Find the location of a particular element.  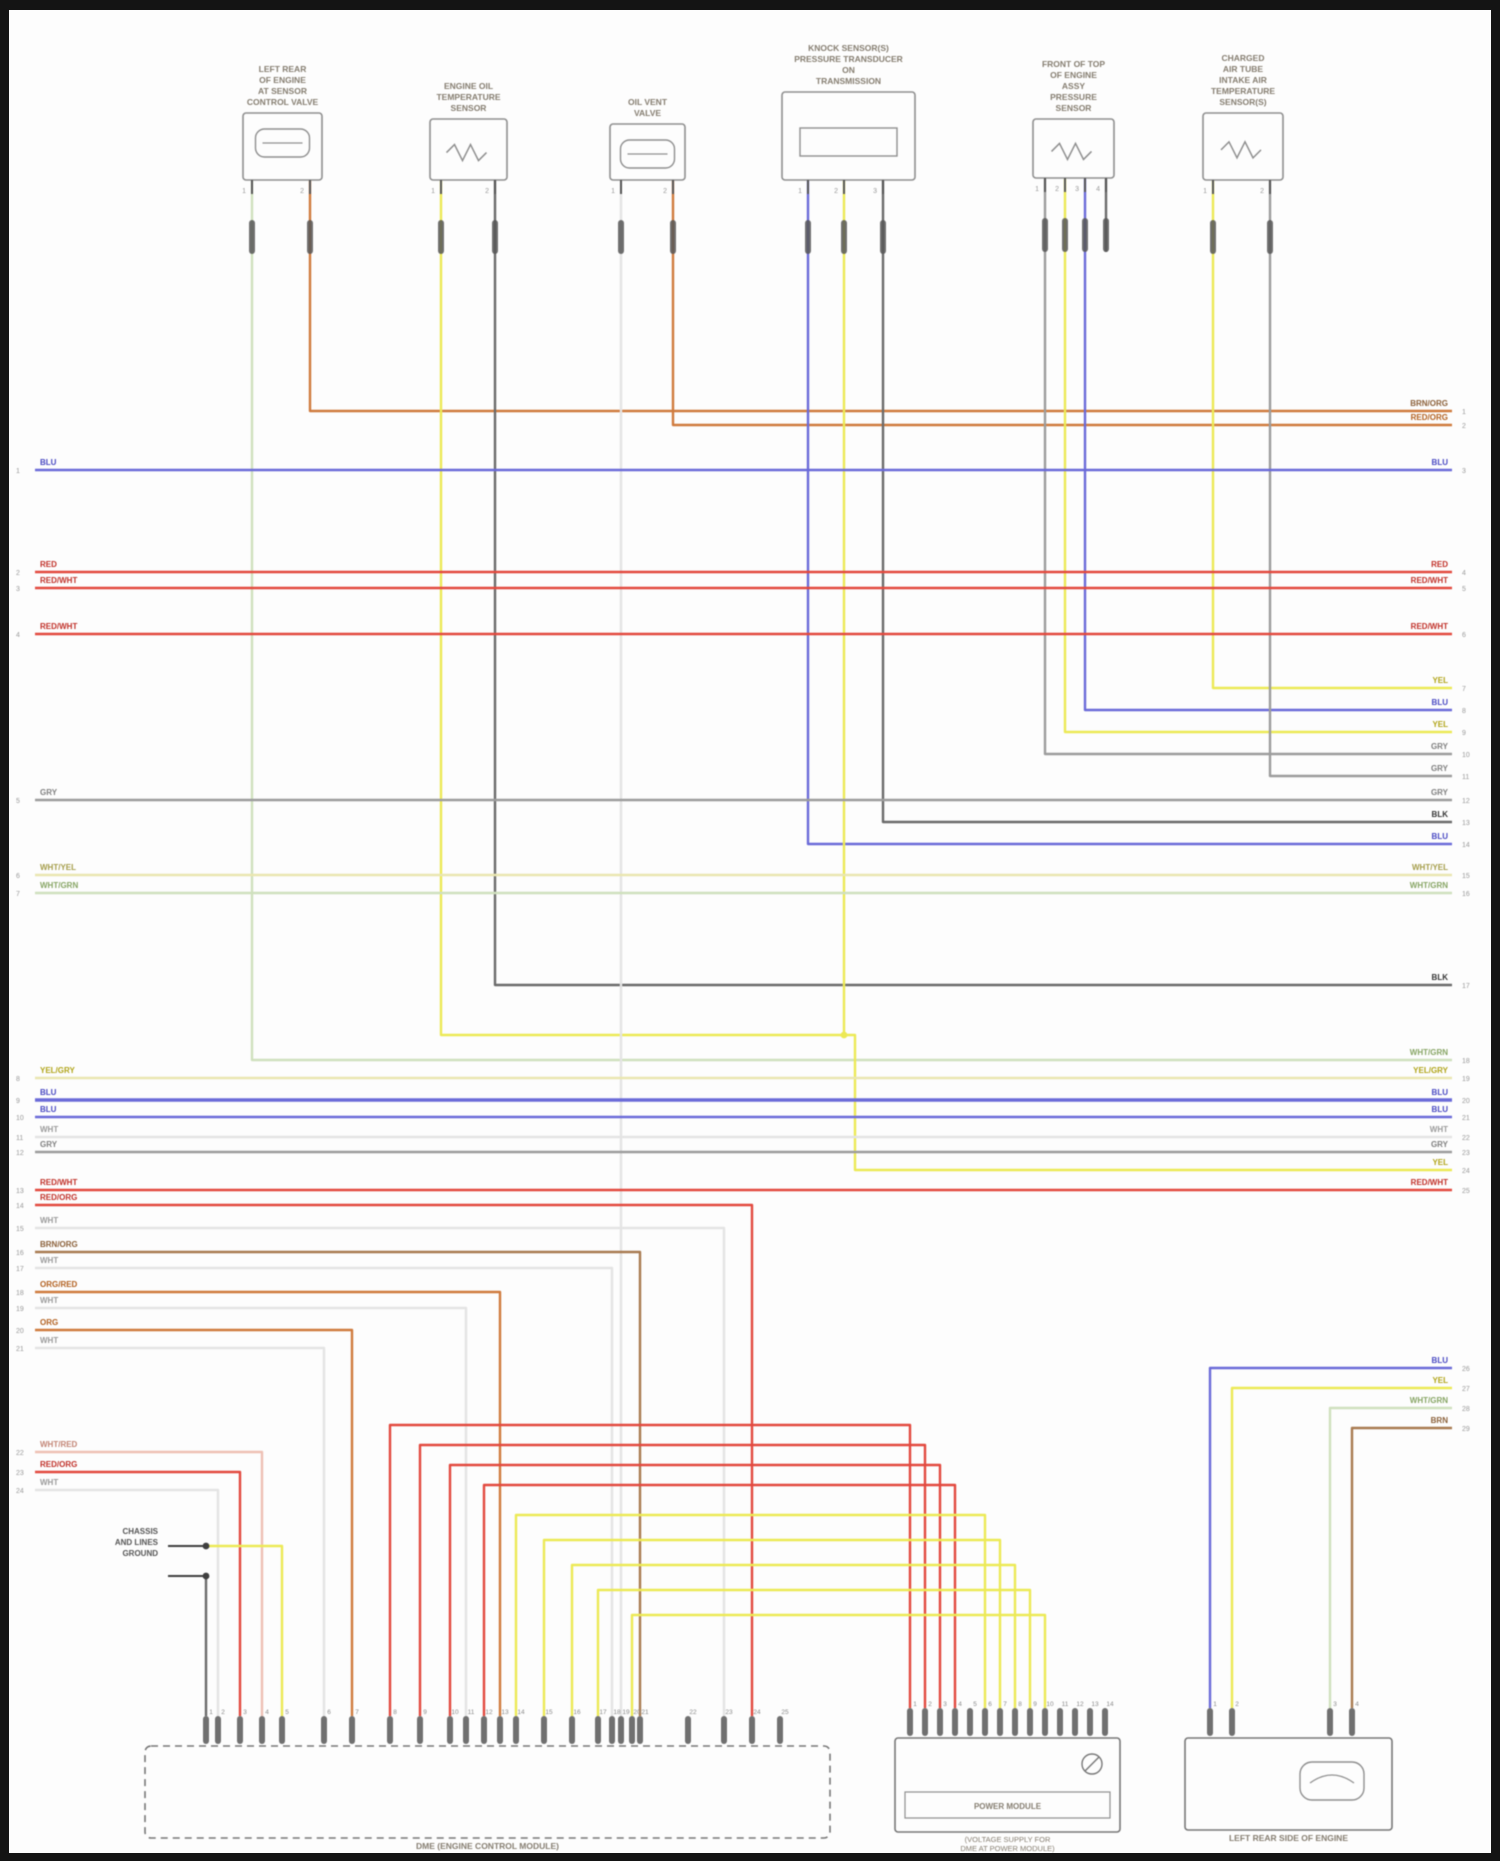

pin-number-right: 26 is located at coordinates (1466, 1369).